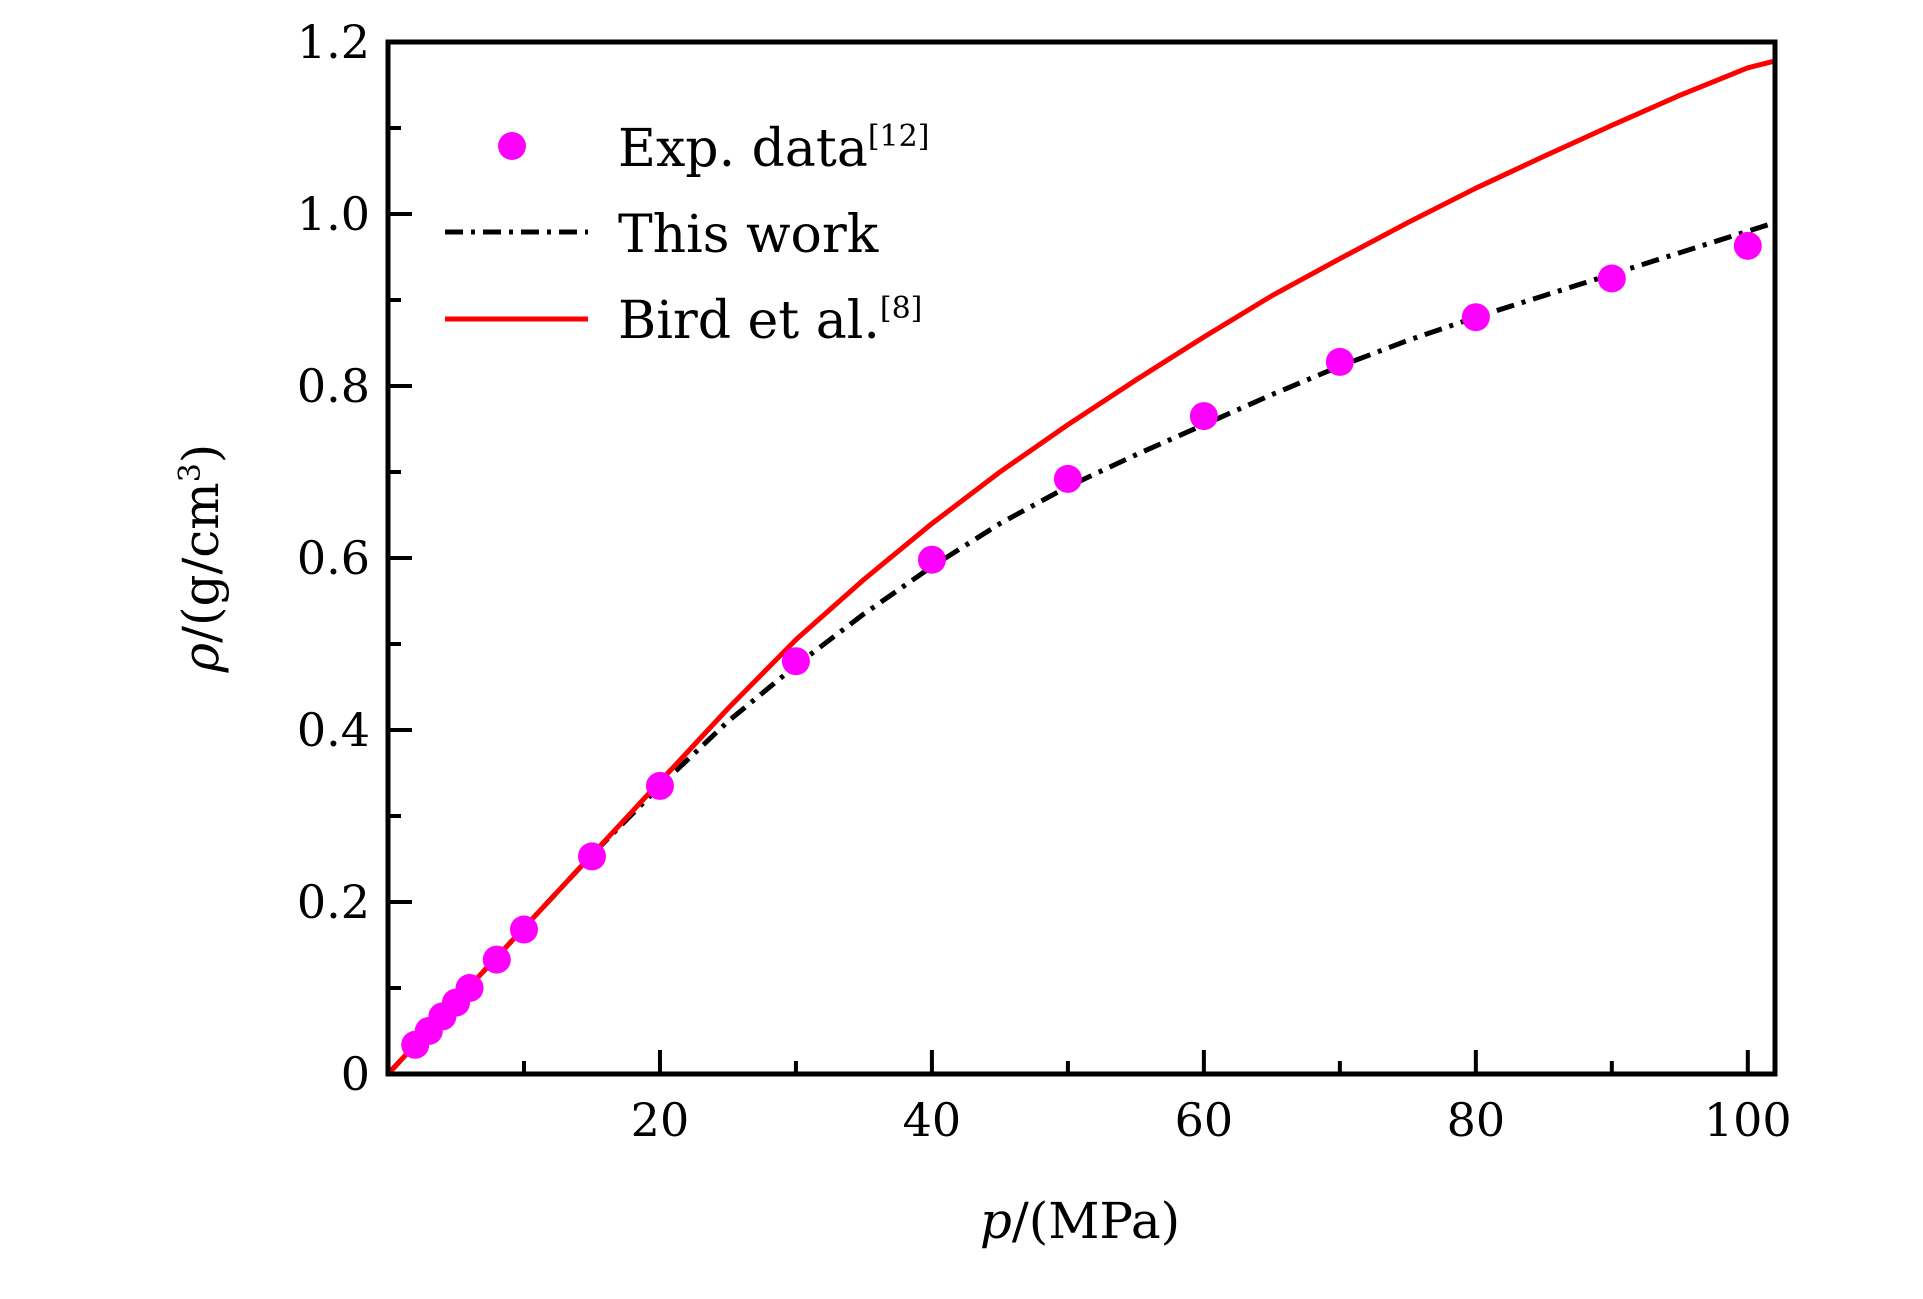  Describe the element at coordinates (333, 730) in the screenshot. I see `y-tick-label: 0.4` at that location.